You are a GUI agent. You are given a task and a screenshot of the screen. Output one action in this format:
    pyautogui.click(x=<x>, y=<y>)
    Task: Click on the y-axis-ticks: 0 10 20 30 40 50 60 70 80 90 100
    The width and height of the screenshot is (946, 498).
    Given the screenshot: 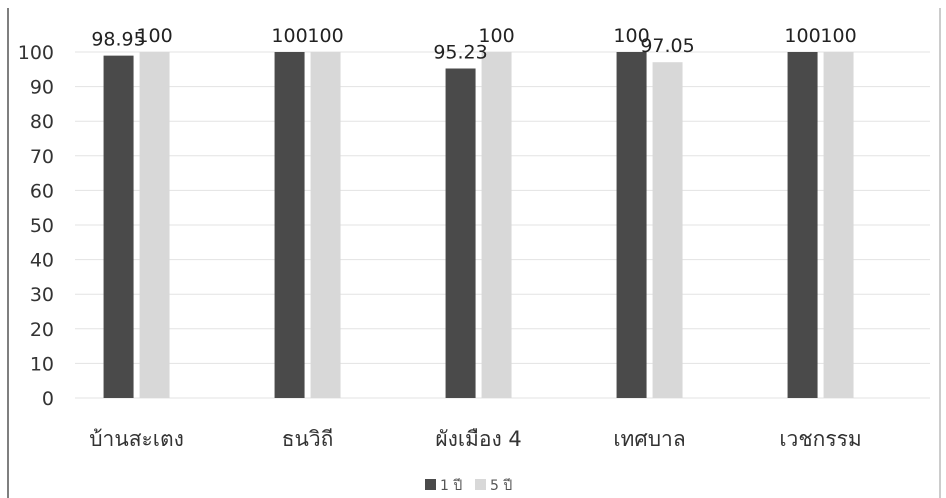 What is the action you would take?
    pyautogui.click(x=36, y=226)
    